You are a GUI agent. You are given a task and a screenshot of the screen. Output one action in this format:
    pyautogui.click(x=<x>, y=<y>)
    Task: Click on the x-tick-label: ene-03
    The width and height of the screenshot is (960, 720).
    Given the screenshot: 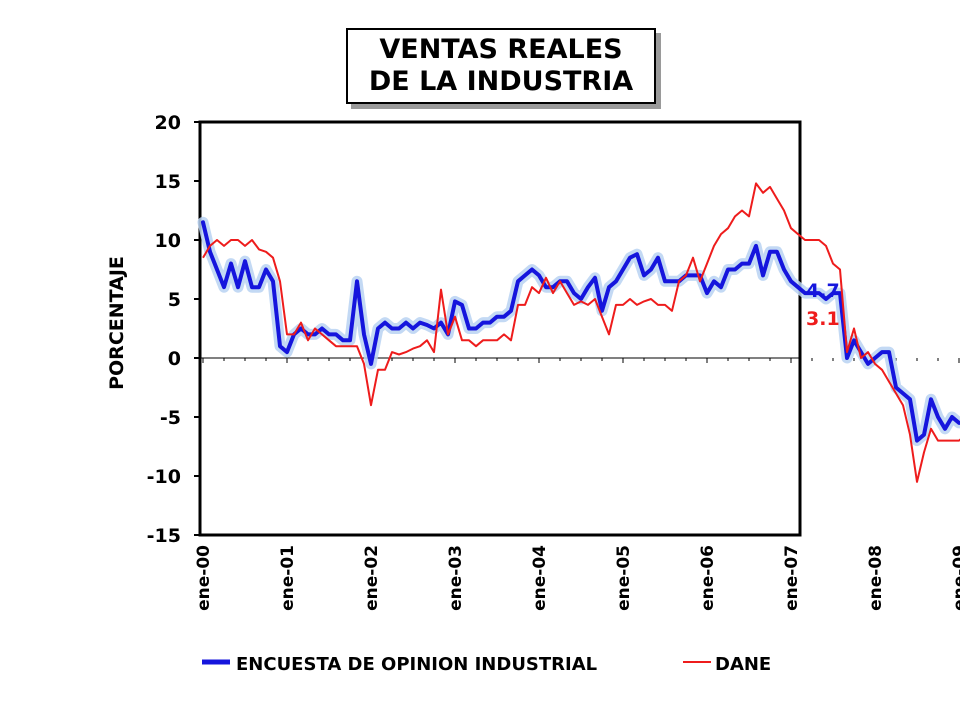 What is the action you would take?
    pyautogui.click(x=456, y=578)
    